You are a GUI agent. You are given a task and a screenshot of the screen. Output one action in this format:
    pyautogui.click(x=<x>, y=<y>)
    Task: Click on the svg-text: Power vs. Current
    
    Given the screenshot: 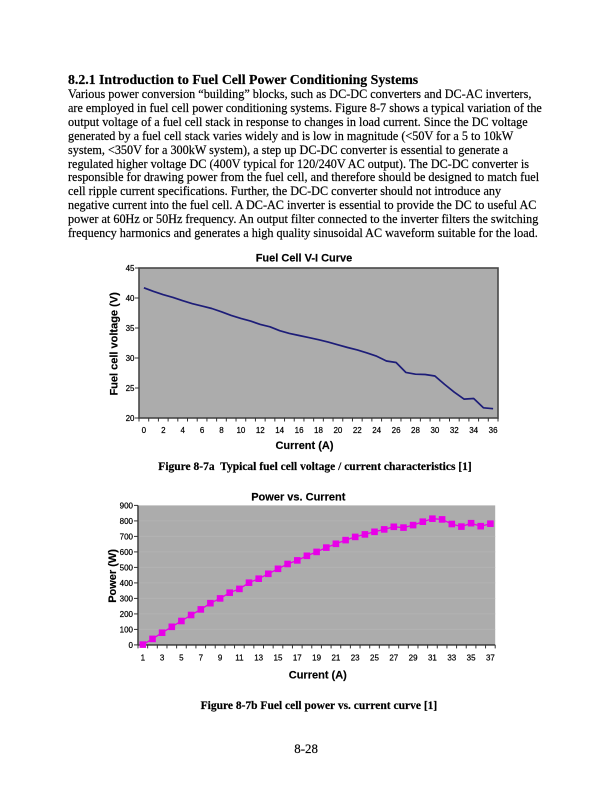 What is the action you would take?
    pyautogui.click(x=298, y=497)
    